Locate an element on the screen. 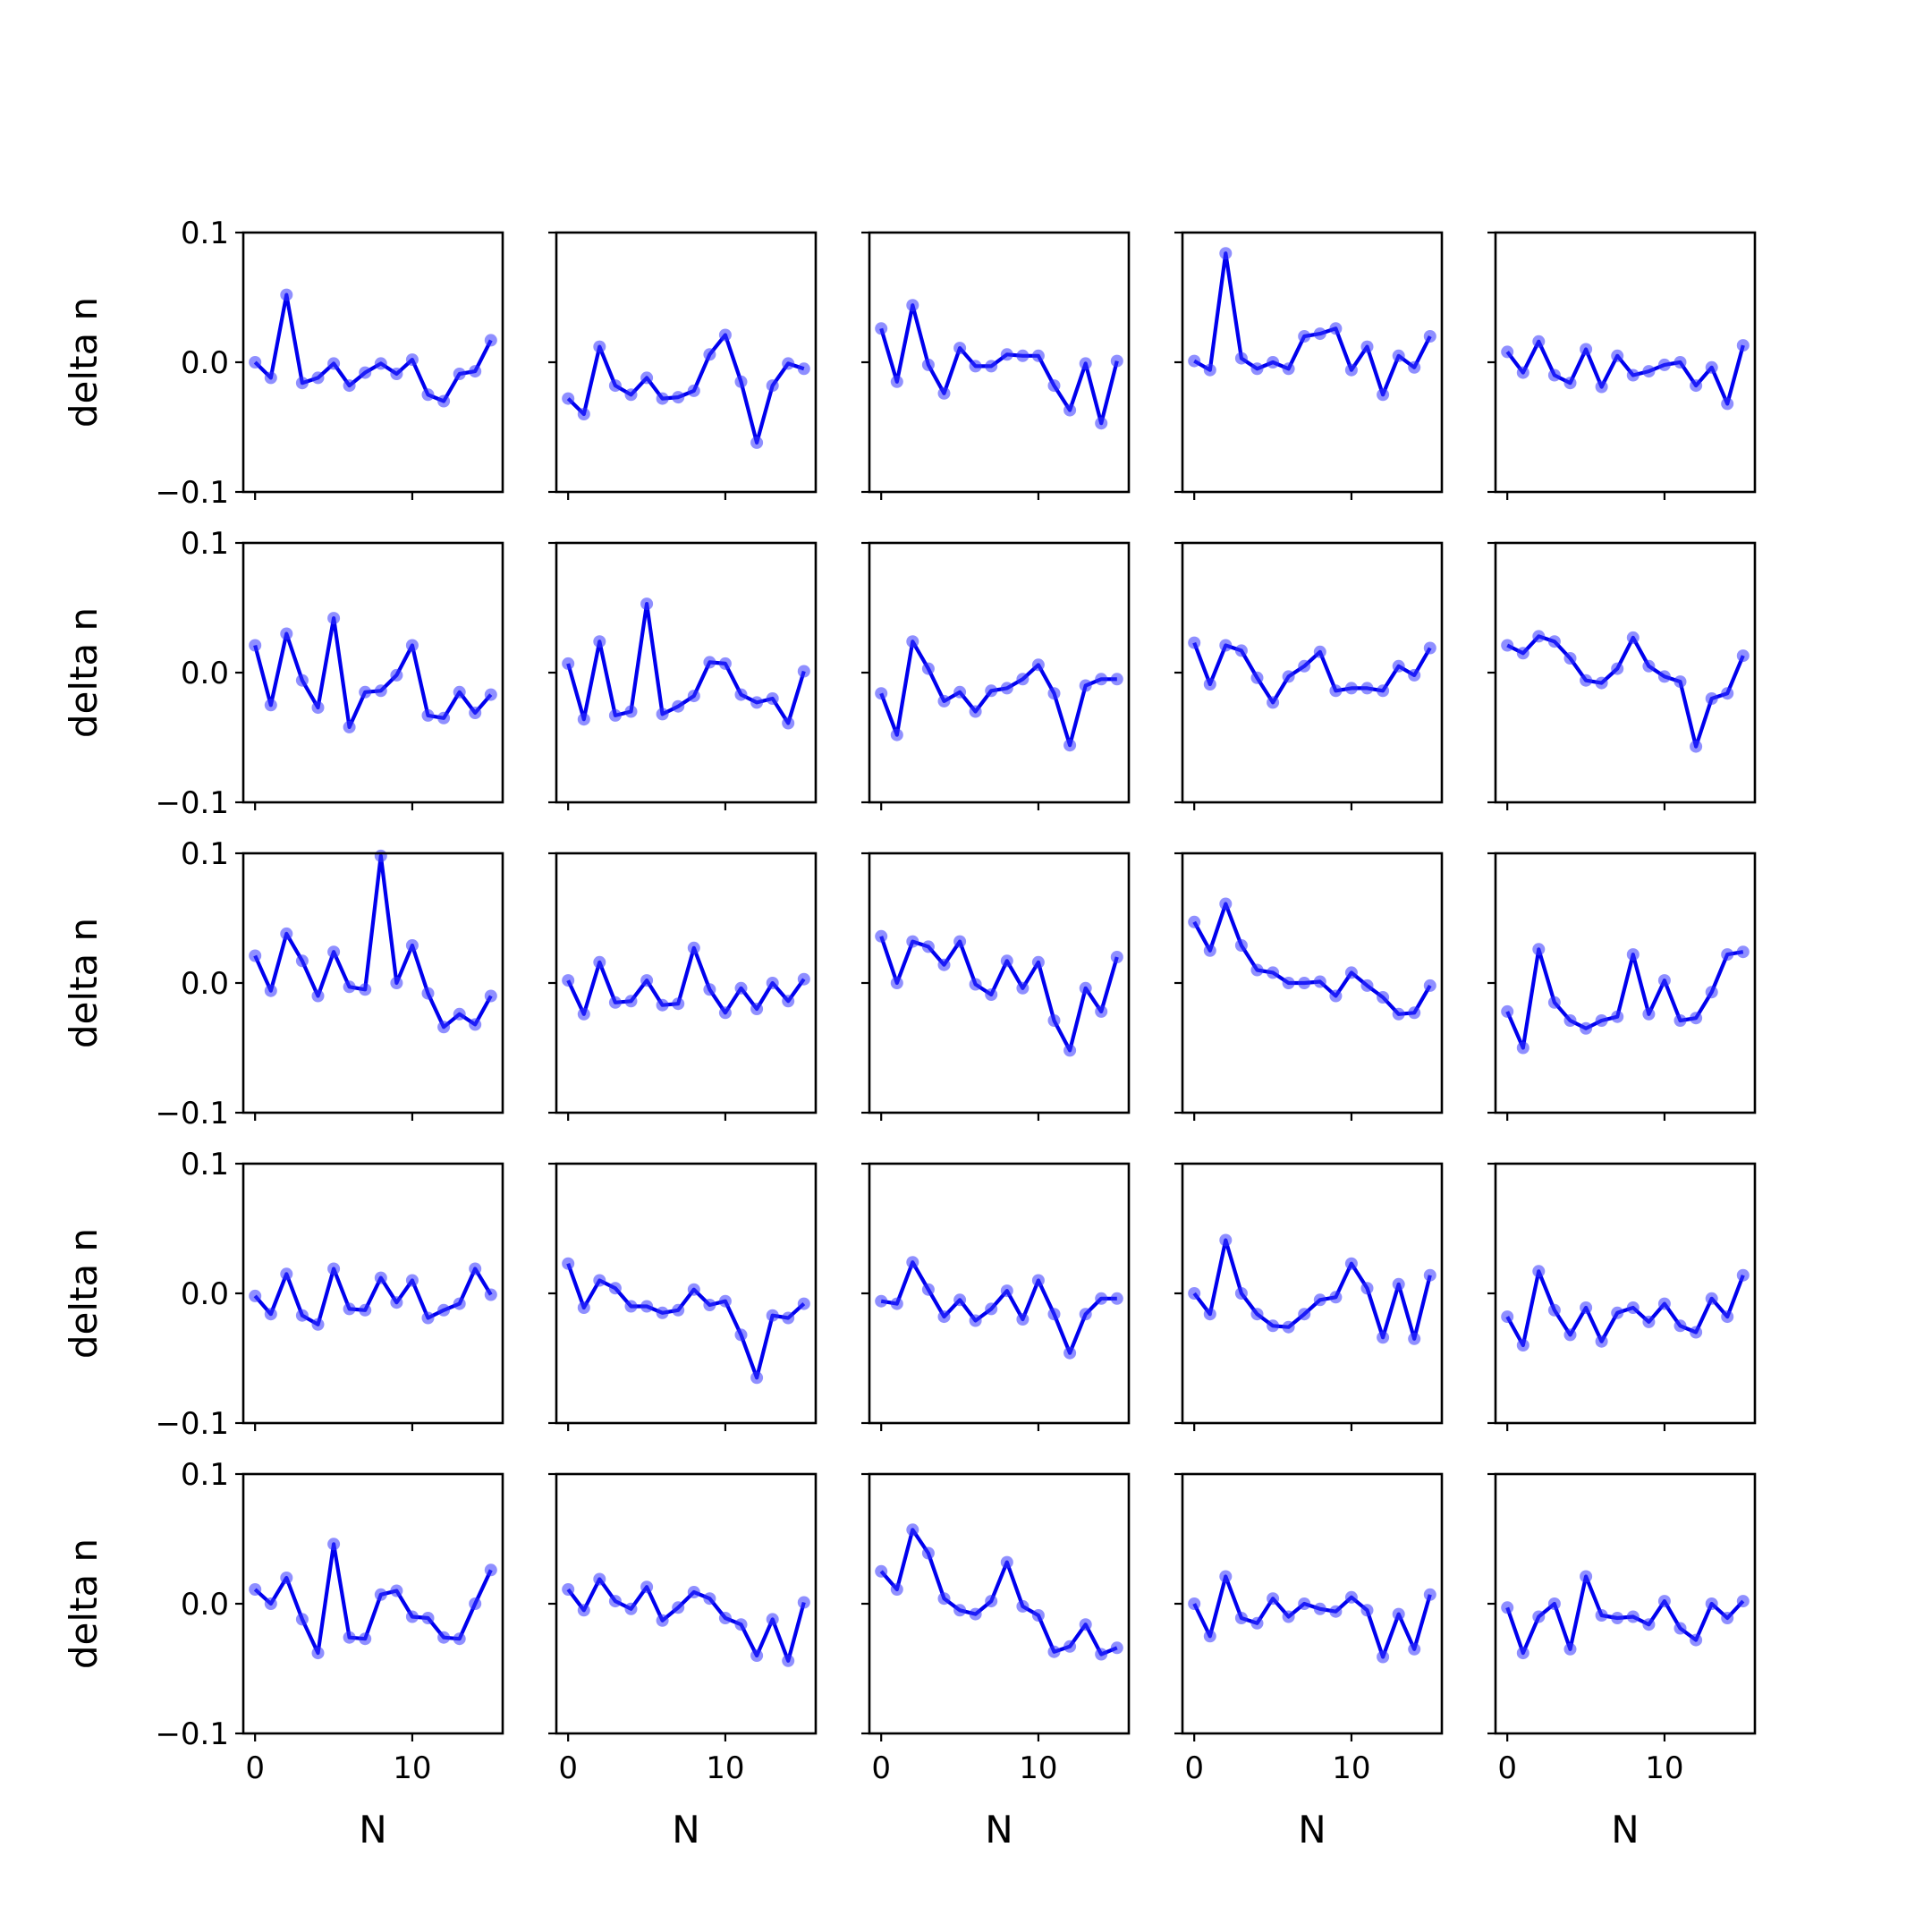 Image resolution: width=1932 pixels, height=1932 pixels. subplot-r3-c1 is located at coordinates (683, 1296).